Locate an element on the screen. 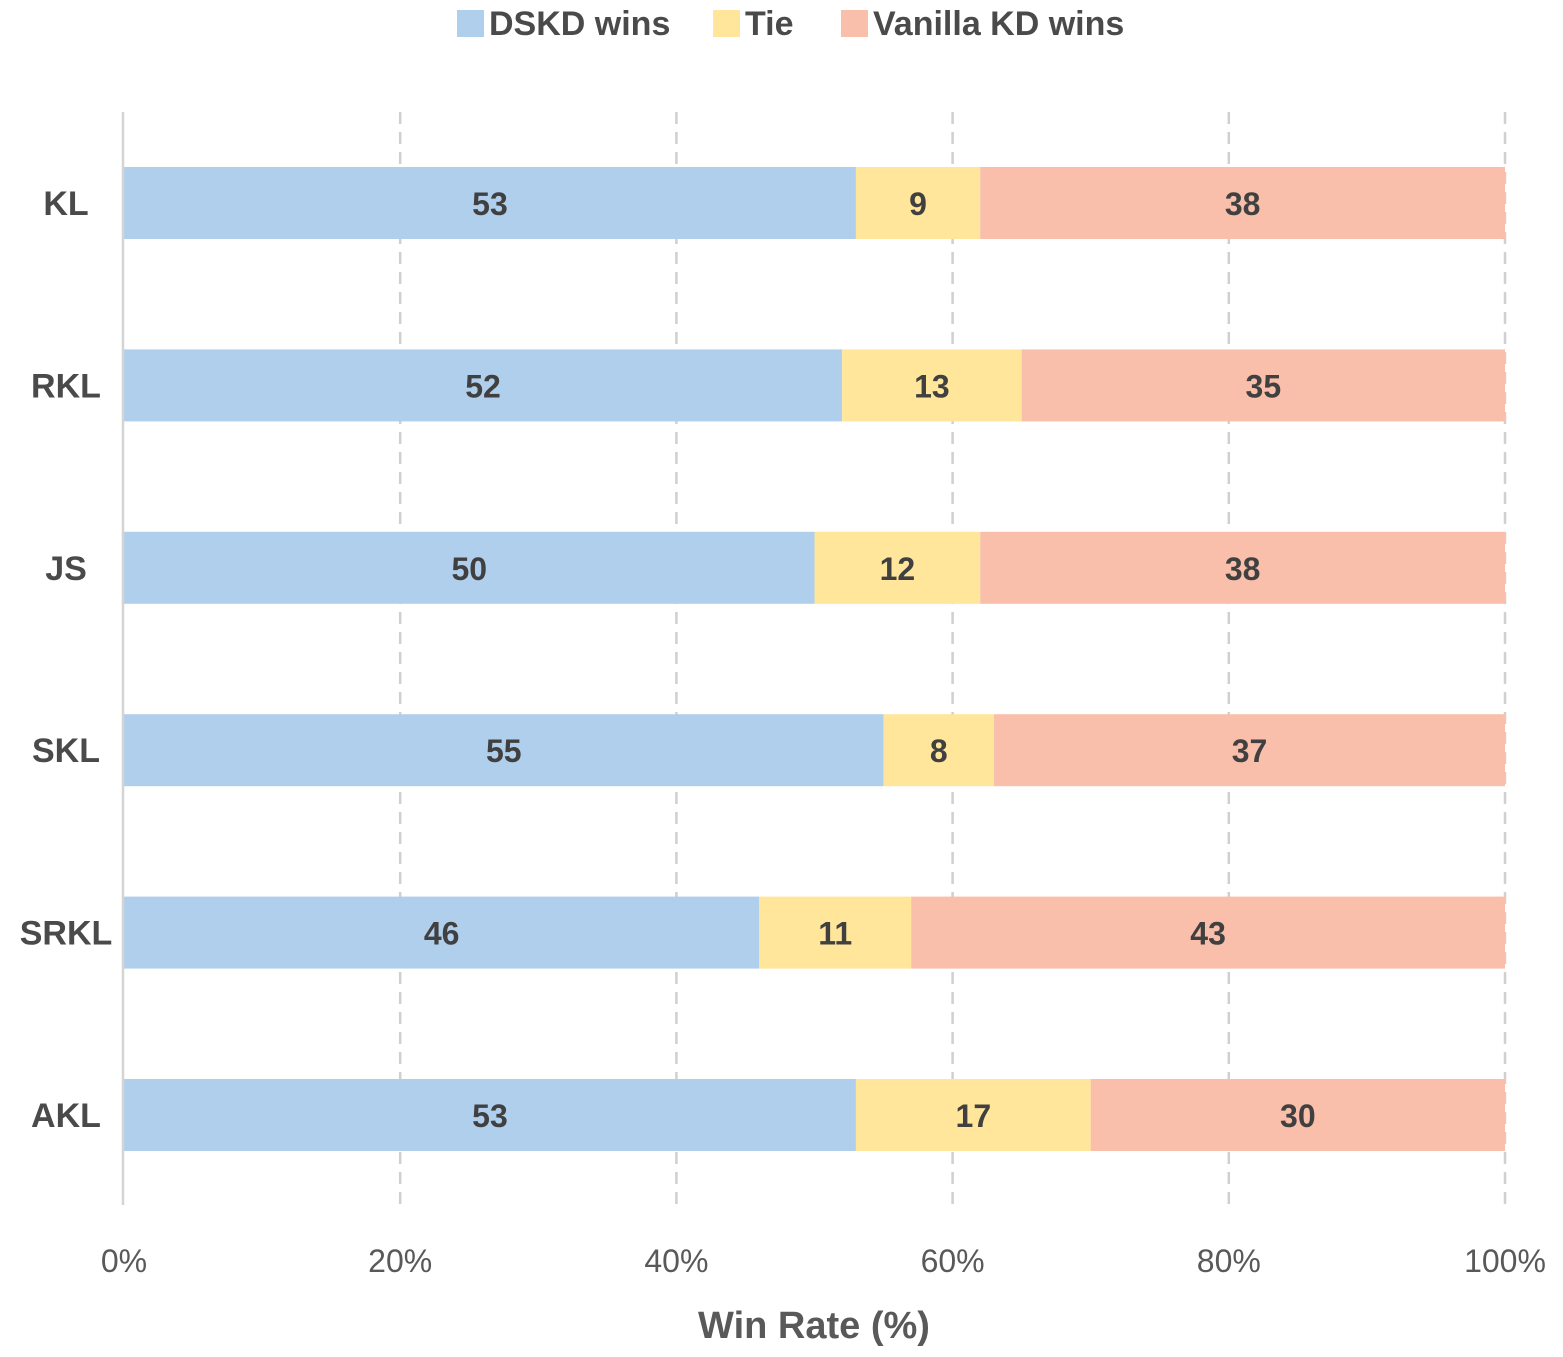  data-label: 55 is located at coordinates (504, 751).